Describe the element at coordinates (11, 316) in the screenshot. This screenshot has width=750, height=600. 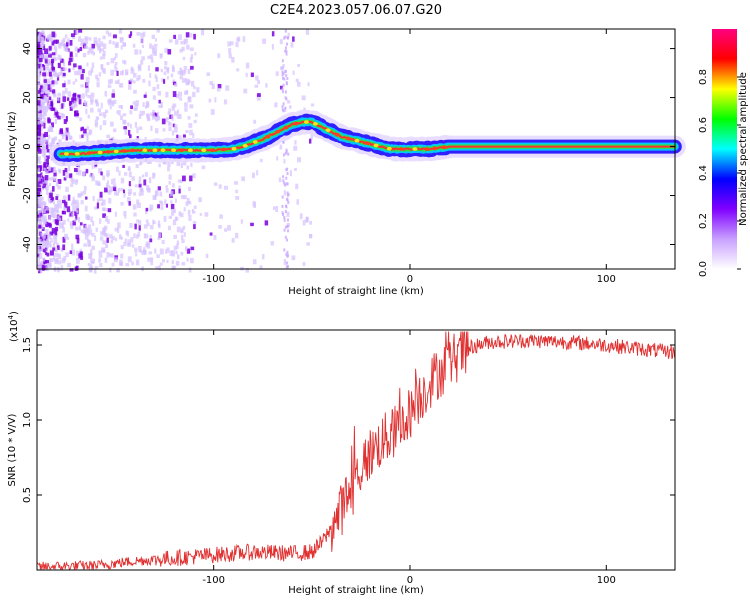
I see `snr-scale-exponent: 4` at that location.